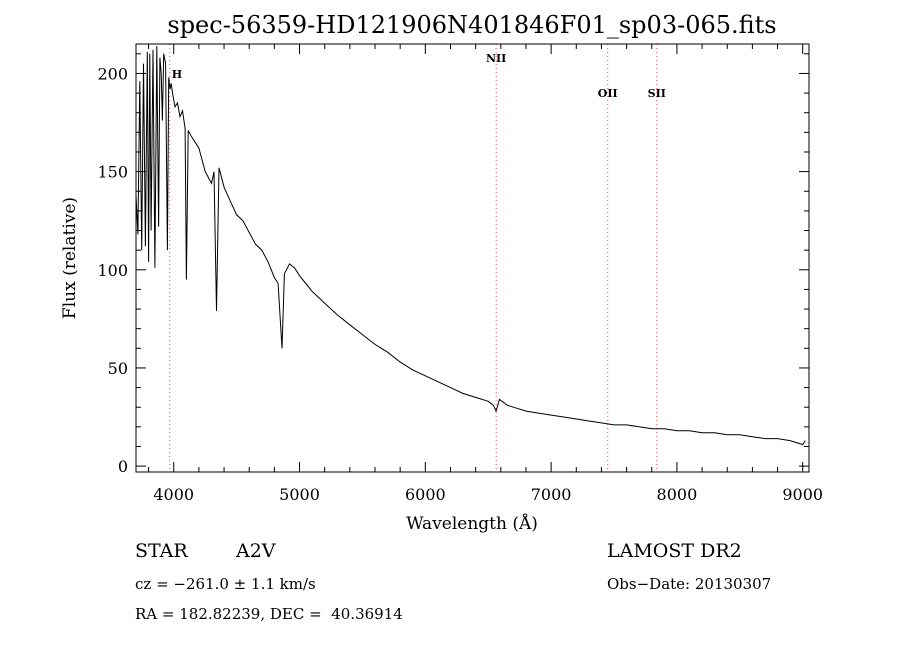  What do you see at coordinates (161, 551) in the screenshot?
I see `object-type: STAR` at bounding box center [161, 551].